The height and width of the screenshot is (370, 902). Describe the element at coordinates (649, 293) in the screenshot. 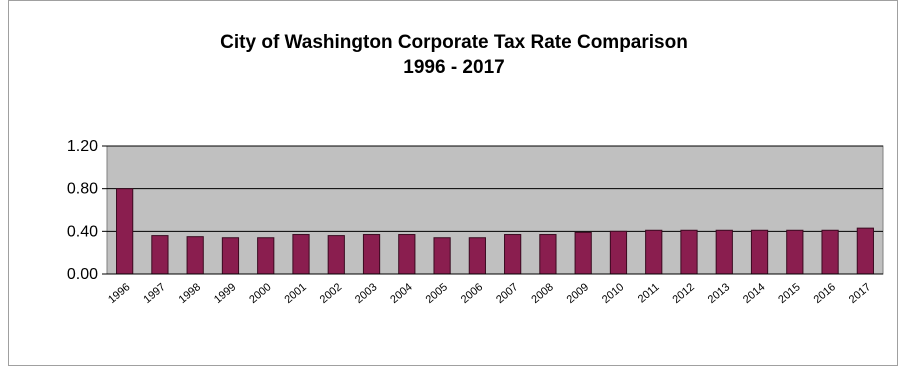

I see `x-tick-label: 2011` at that location.